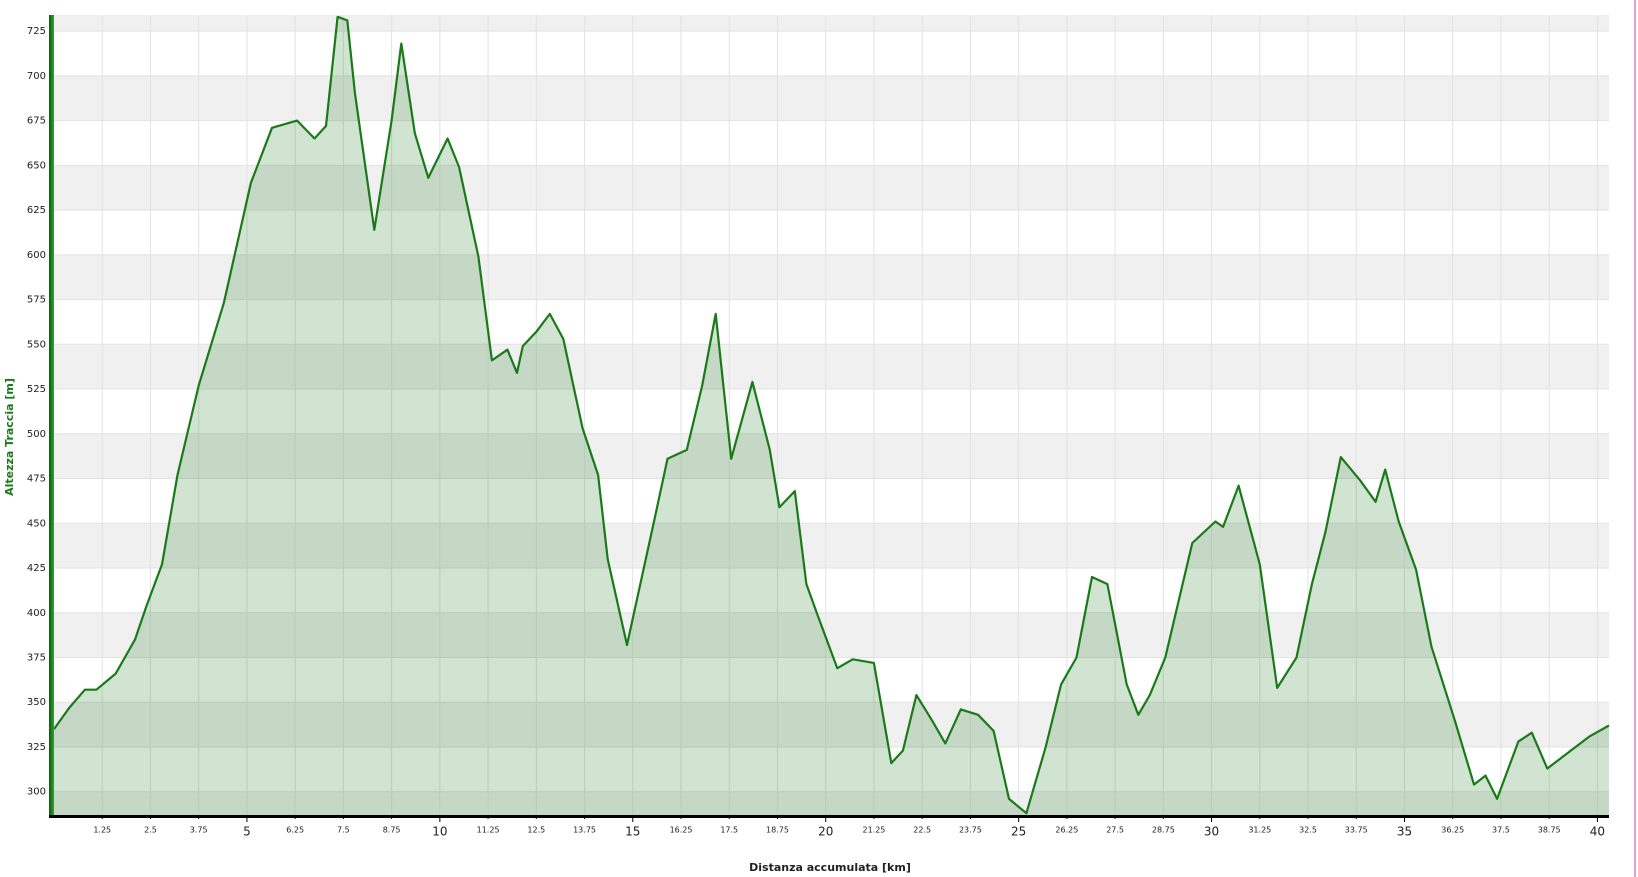 This screenshot has width=1638, height=877. I want to click on x-tick-label: 37.5, so click(1501, 830).